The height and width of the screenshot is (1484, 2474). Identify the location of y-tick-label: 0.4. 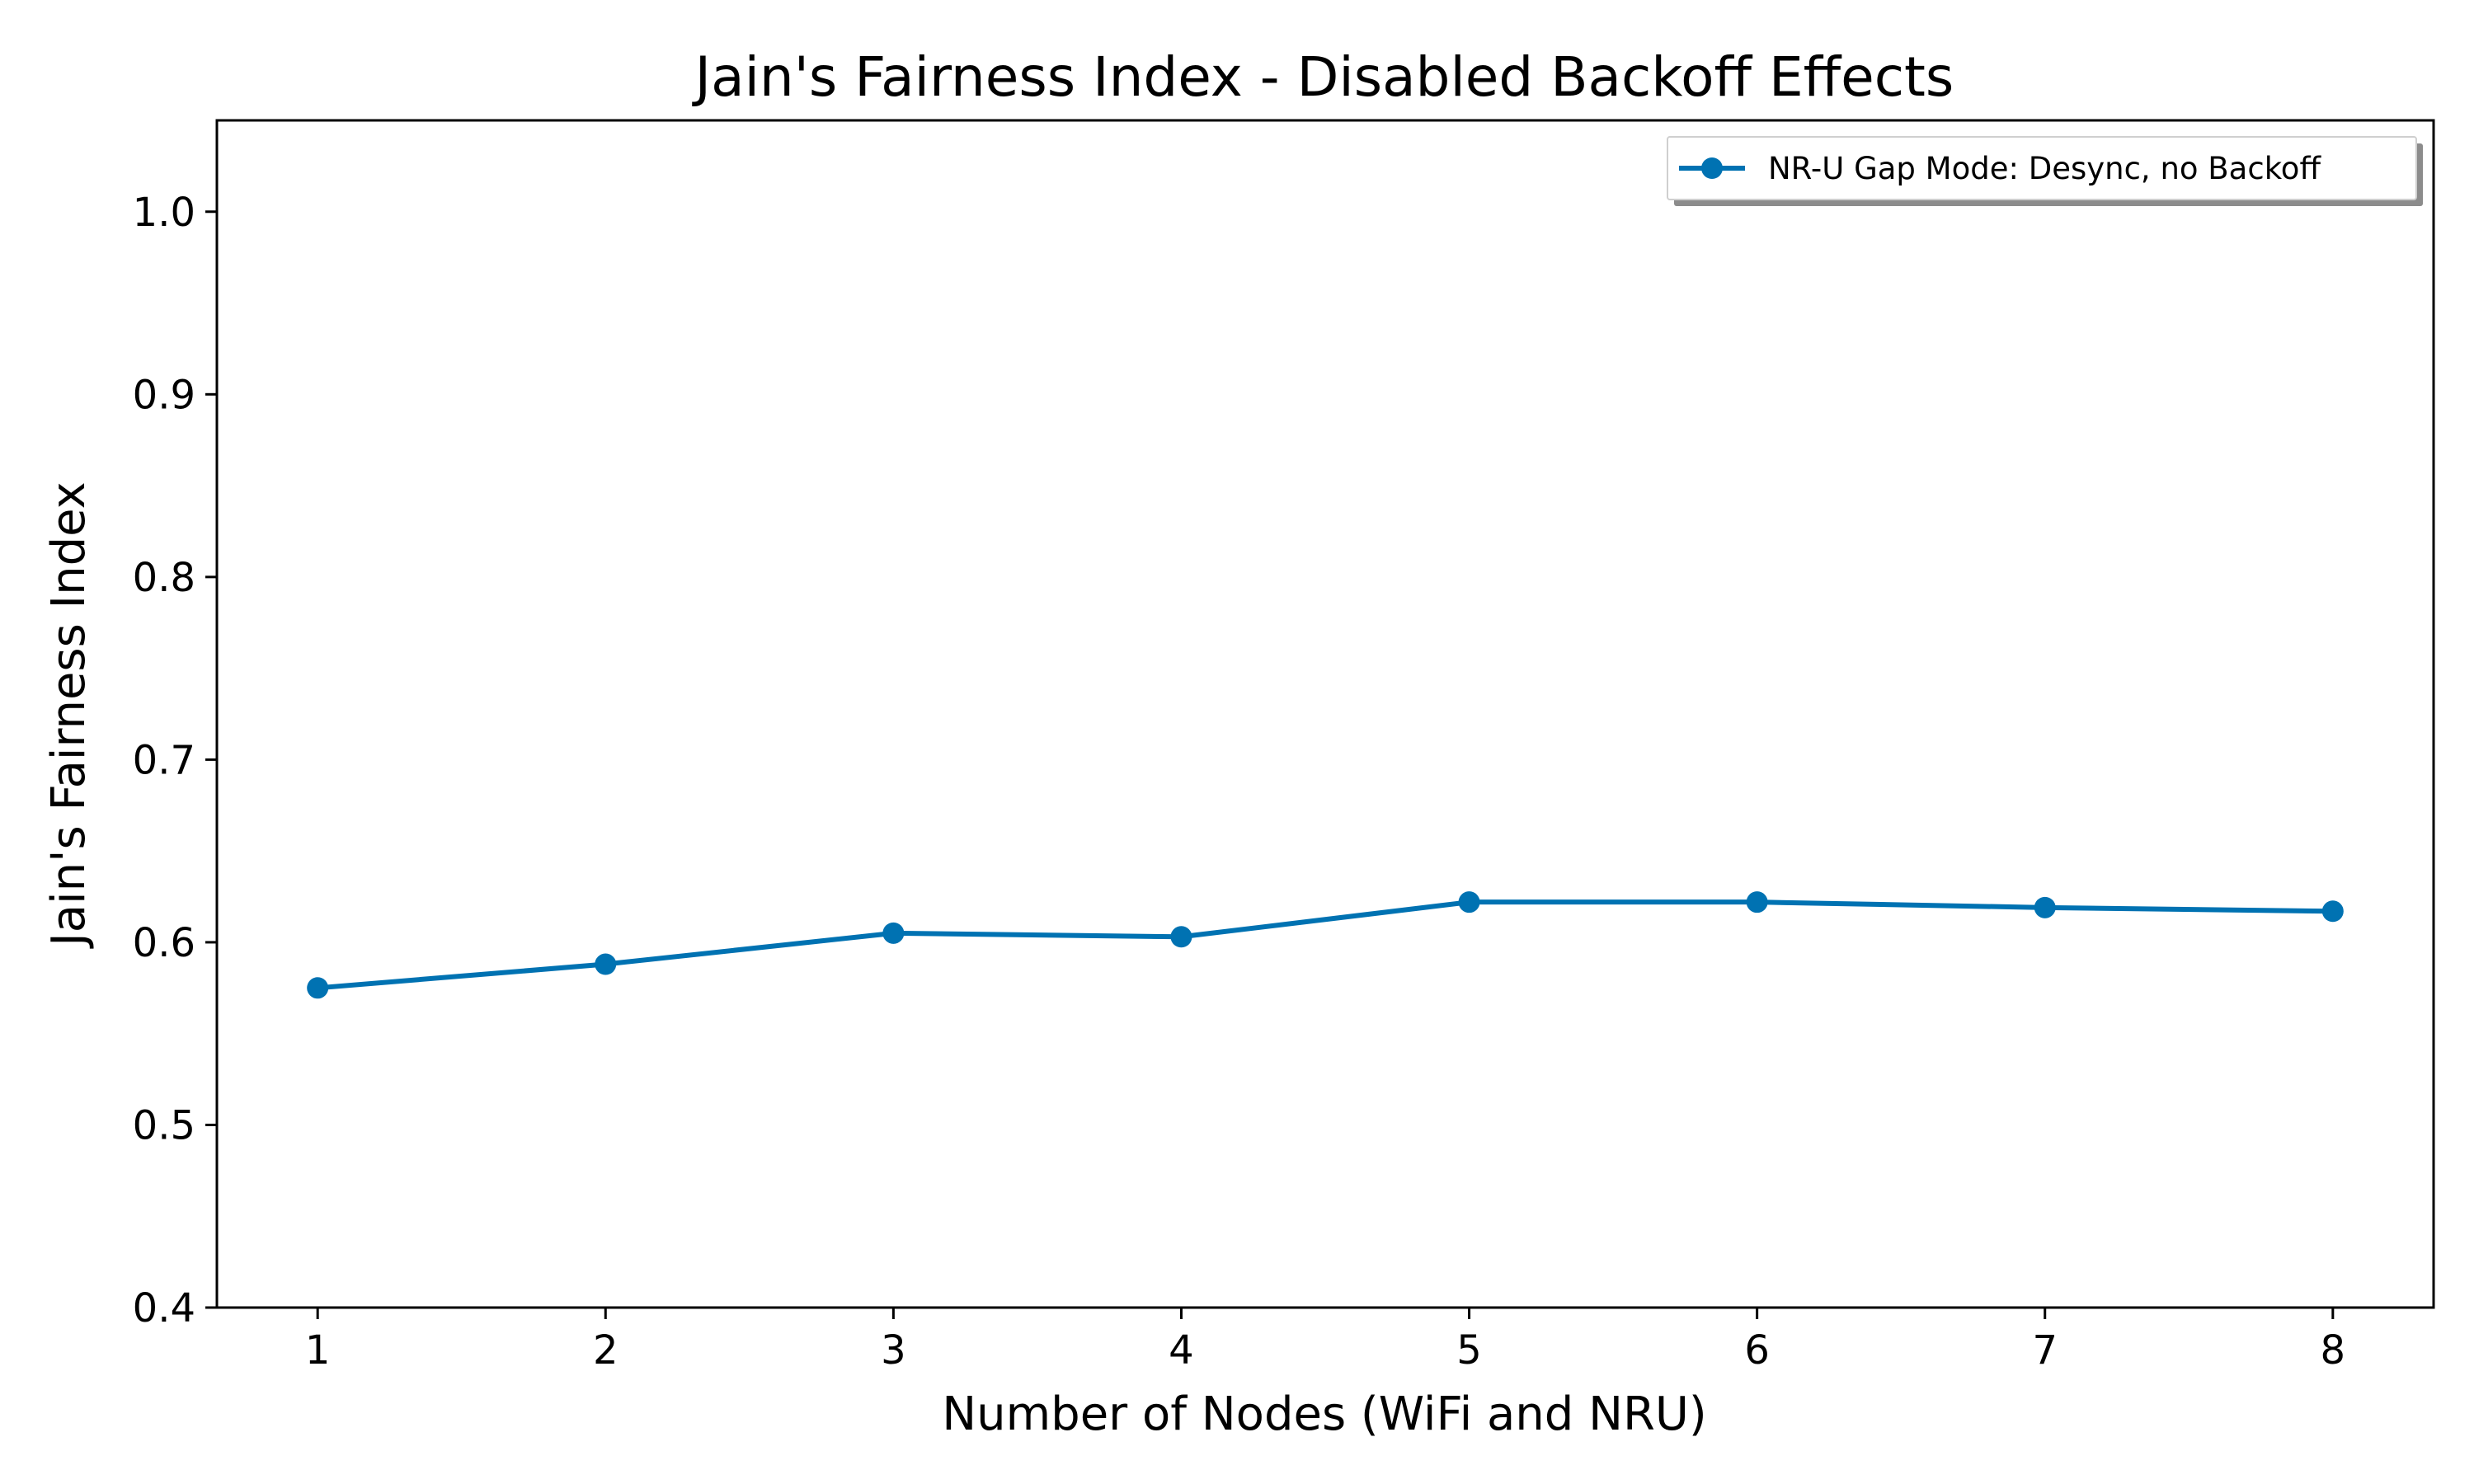
(164, 1308).